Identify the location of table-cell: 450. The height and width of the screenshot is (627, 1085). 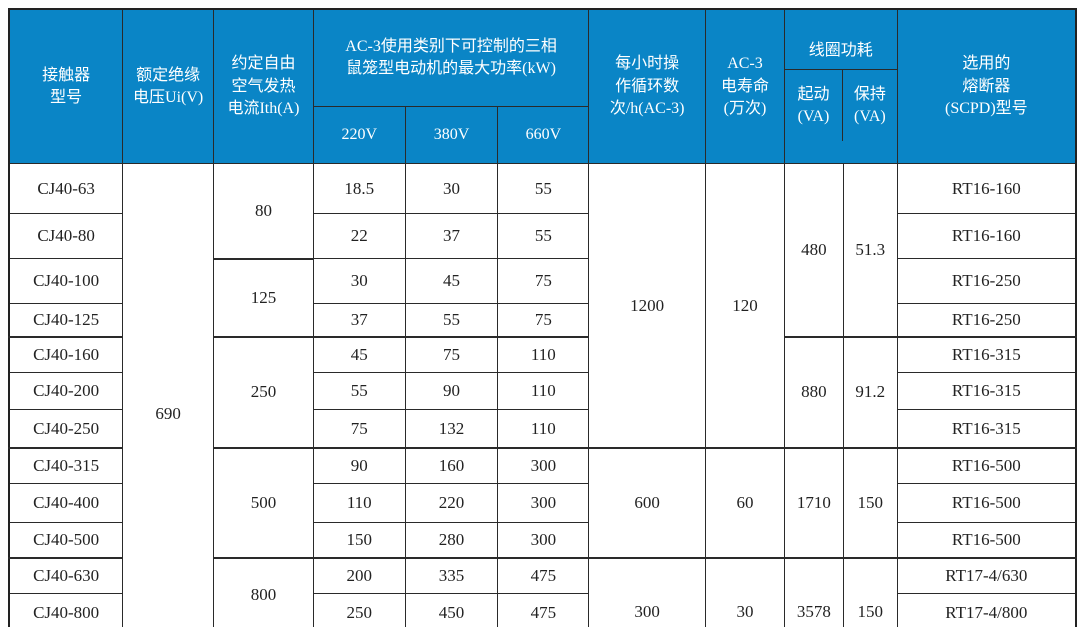
(451, 610).